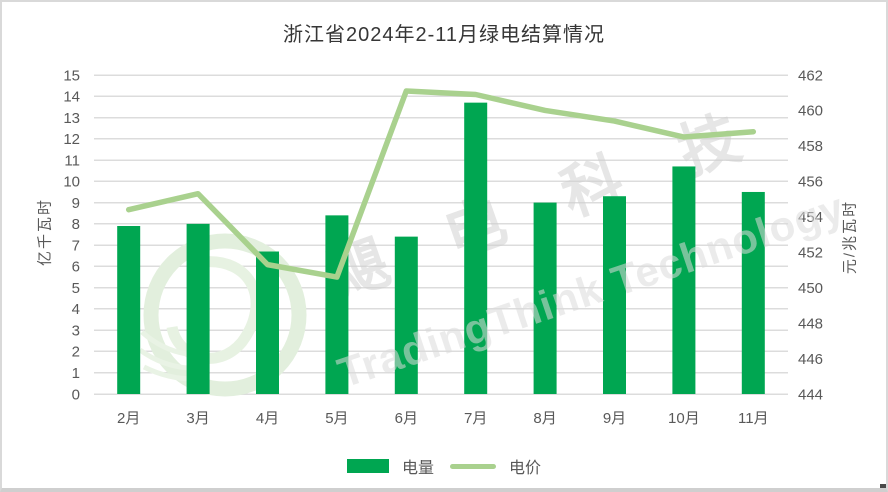  What do you see at coordinates (129, 309) in the screenshot?
I see `bar-2月` at bounding box center [129, 309].